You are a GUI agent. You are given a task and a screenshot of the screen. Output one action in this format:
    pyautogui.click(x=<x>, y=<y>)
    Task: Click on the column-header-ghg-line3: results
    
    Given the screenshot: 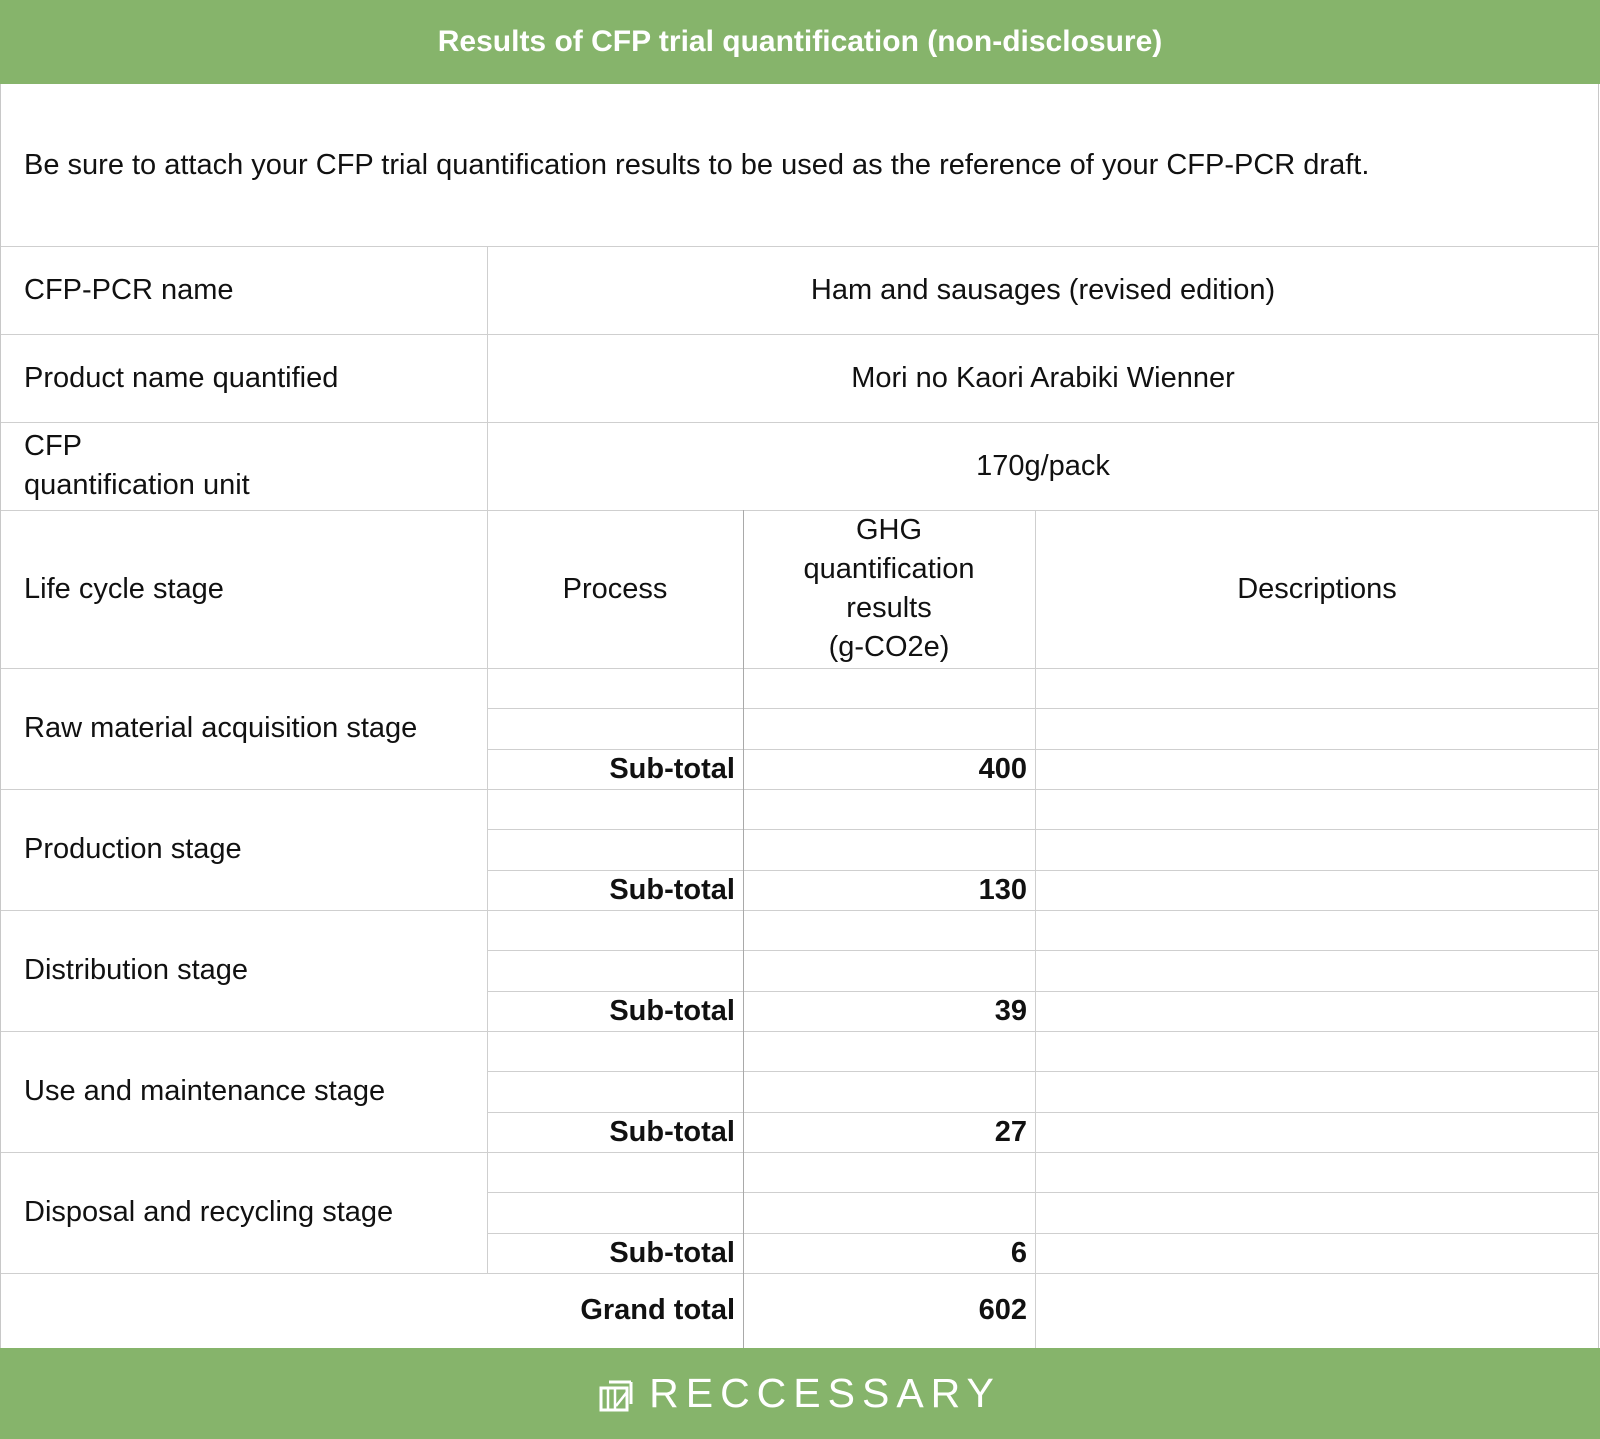 What is the action you would take?
    pyautogui.click(x=889, y=608)
    